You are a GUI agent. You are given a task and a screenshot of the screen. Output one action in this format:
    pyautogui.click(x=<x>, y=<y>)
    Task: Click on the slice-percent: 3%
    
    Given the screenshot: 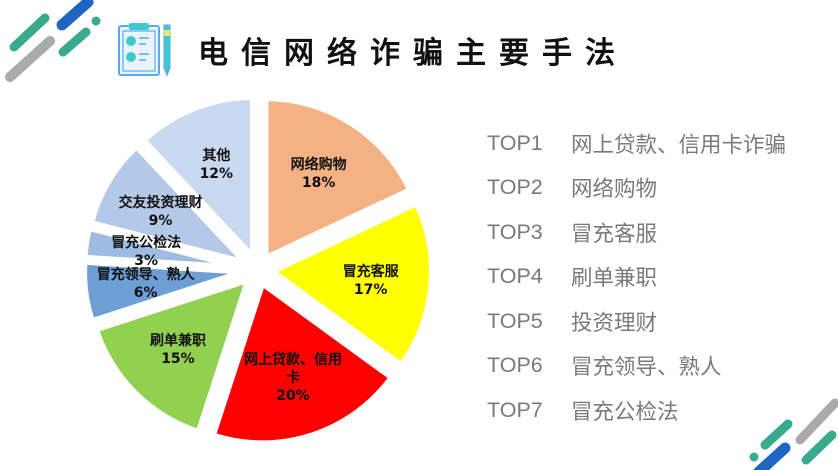 What is the action you would take?
    pyautogui.click(x=146, y=261)
    